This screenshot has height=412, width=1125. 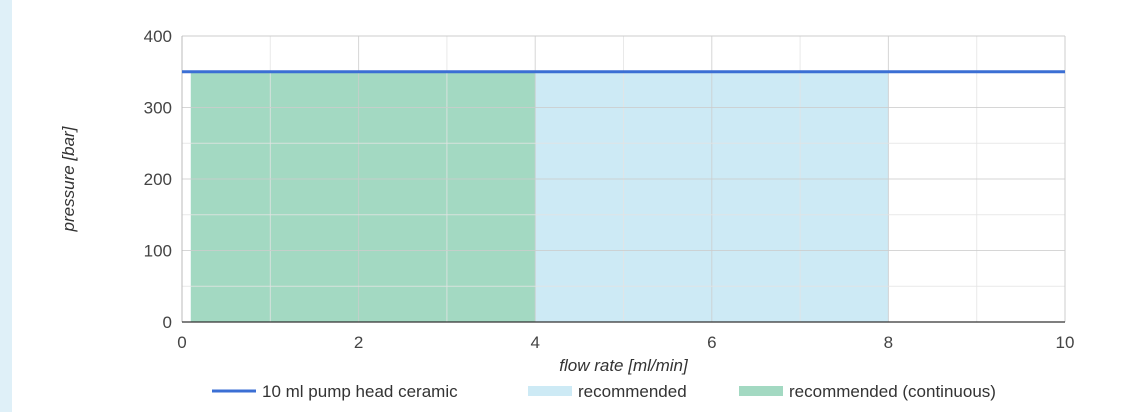 What do you see at coordinates (68, 178) in the screenshot?
I see `y-axis-title: pressure [bar]` at bounding box center [68, 178].